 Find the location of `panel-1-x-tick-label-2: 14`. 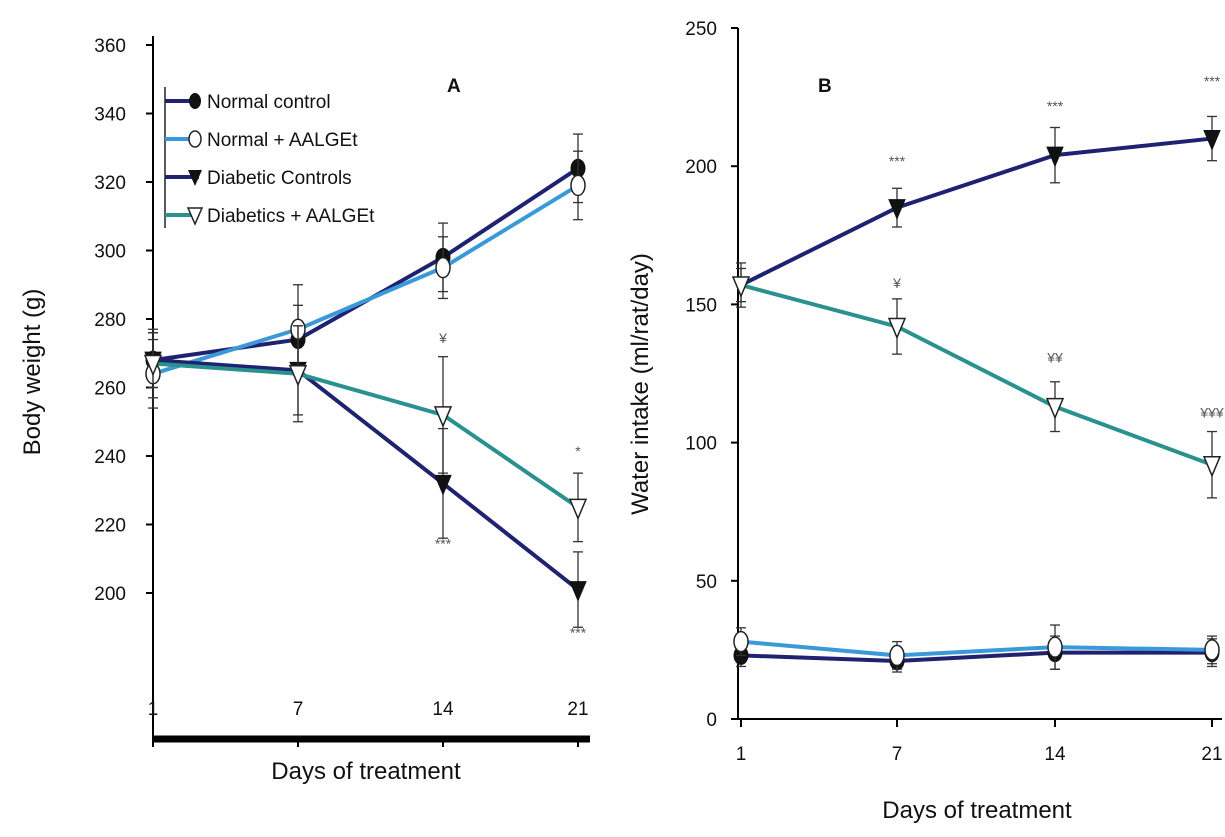

panel-1-x-tick-label-2: 14 is located at coordinates (1055, 754).